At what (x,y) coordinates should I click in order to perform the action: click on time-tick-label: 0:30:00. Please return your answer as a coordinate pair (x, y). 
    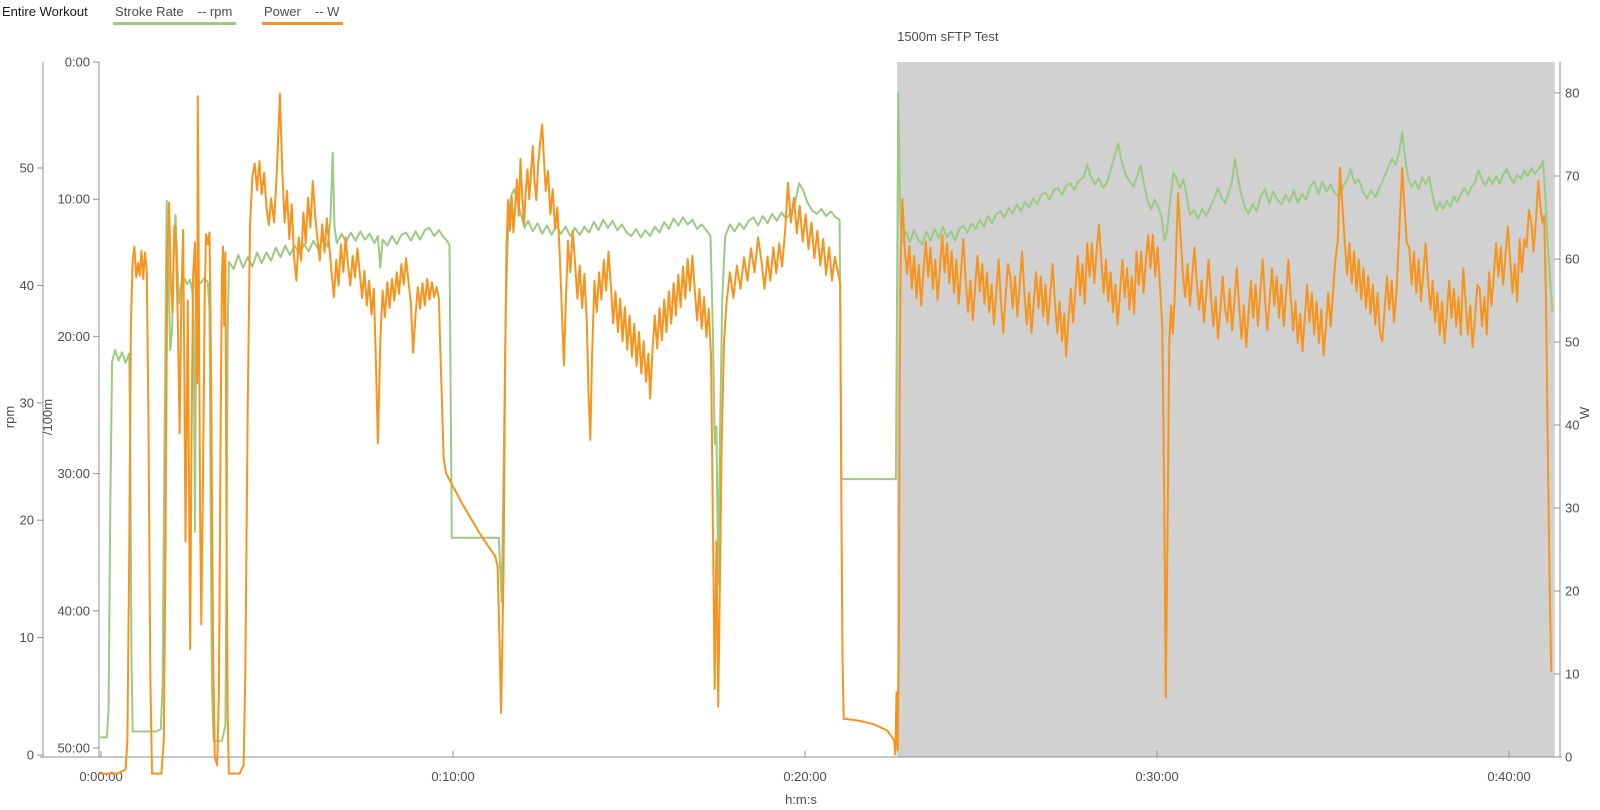
    Looking at the image, I should click on (1156, 776).